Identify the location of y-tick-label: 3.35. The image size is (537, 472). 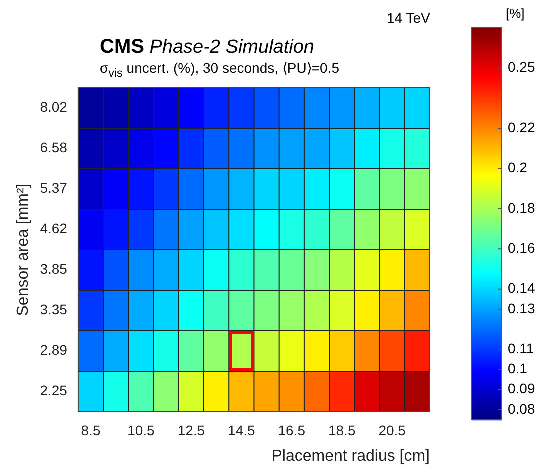
(54, 310).